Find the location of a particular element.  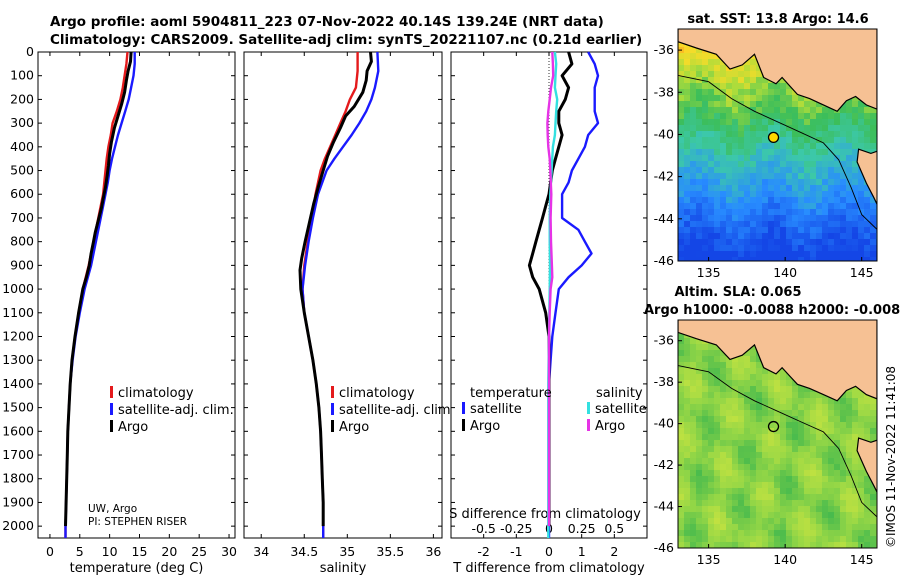

y-tick-label: 1900 is located at coordinates (18, 501).